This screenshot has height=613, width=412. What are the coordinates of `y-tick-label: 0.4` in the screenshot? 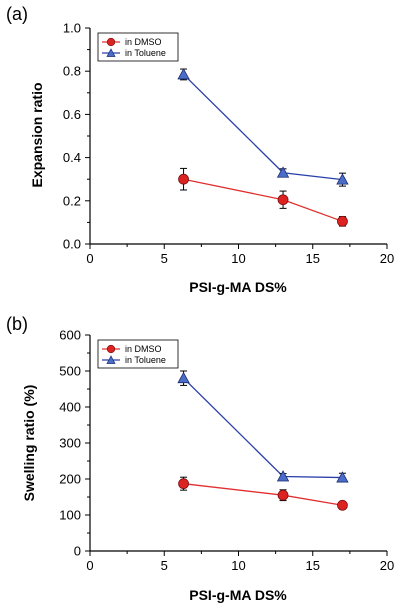 It's located at (72, 157).